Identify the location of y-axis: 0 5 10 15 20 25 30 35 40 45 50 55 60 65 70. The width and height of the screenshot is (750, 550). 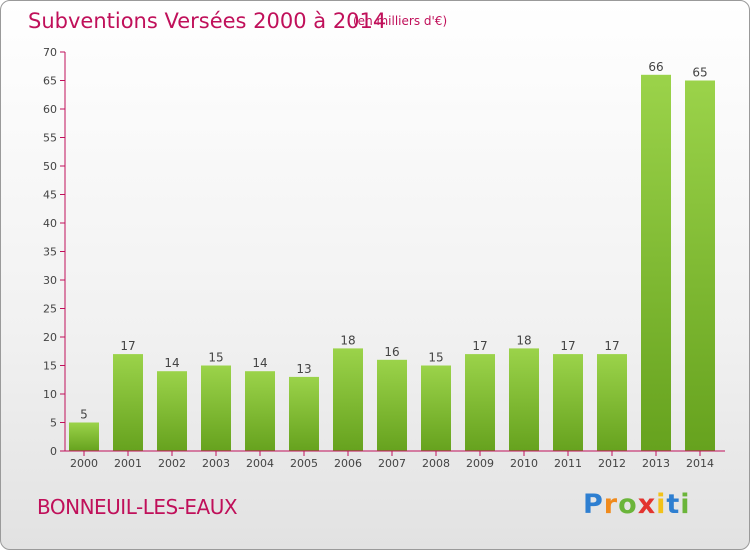
(54, 252).